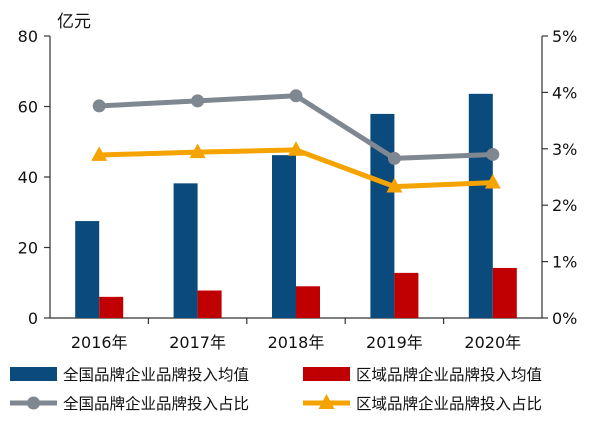  I want to click on legend-marker-national-share, so click(33, 403).